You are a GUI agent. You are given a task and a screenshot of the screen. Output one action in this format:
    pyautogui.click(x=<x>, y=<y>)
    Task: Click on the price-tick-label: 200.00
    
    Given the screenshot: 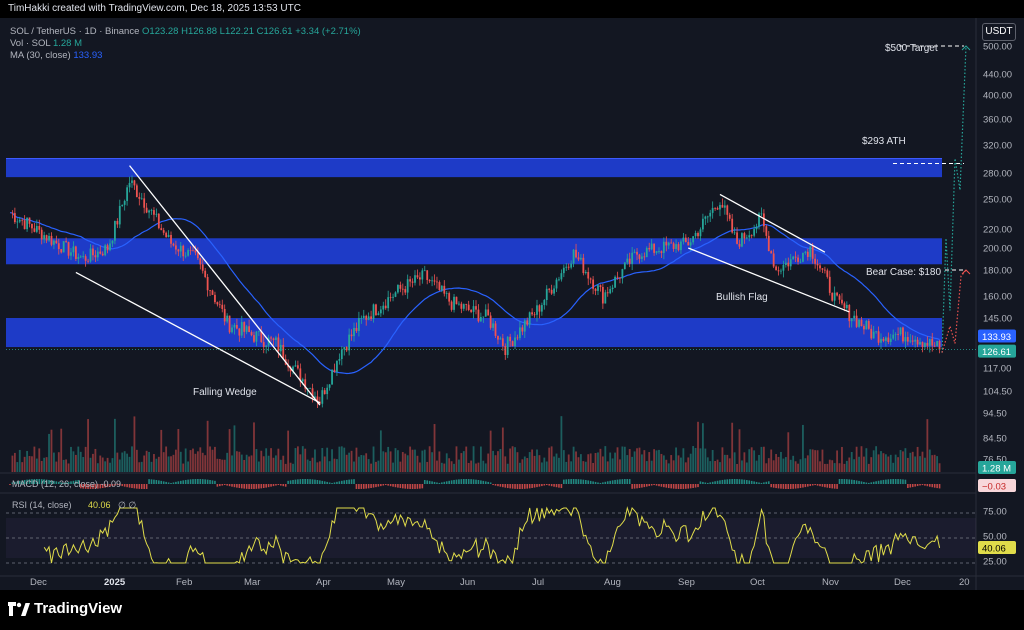 What is the action you would take?
    pyautogui.click(x=997, y=249)
    